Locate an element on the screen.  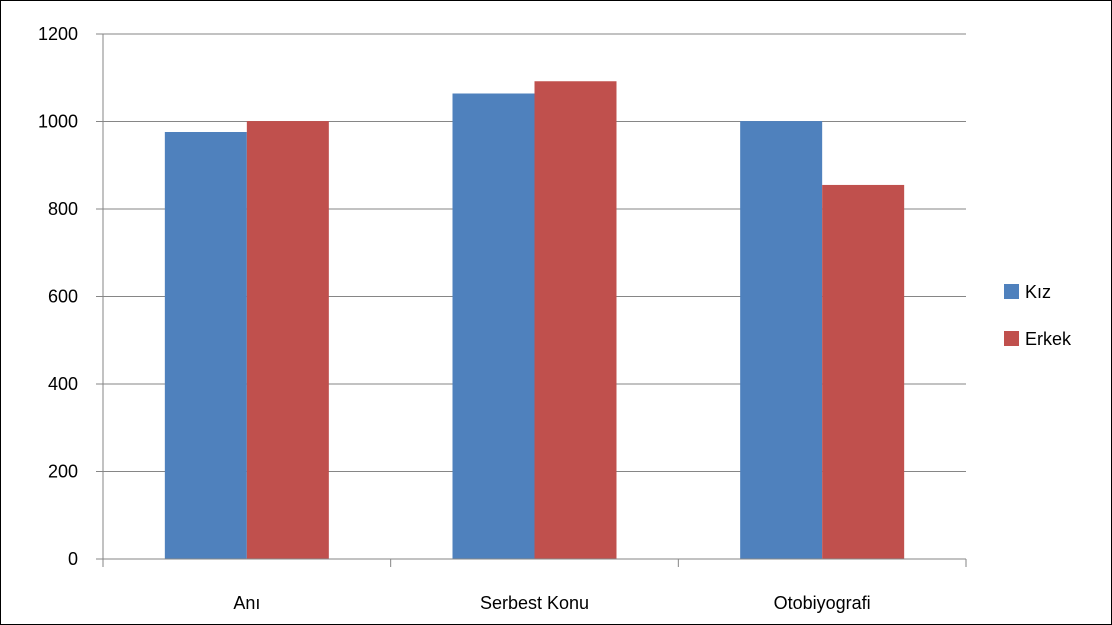
legend: Kız Erkek is located at coordinates (1038, 315).